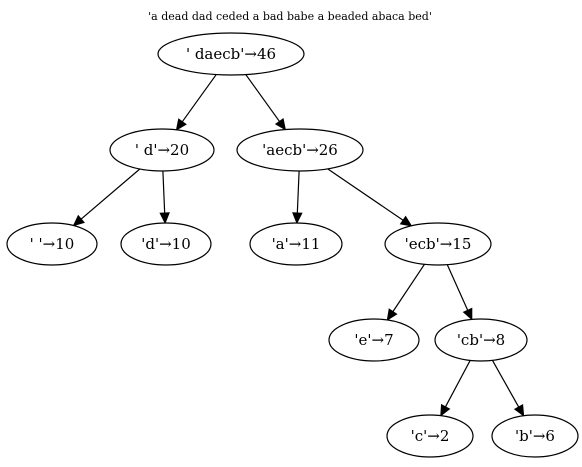 The width and height of the screenshot is (582, 467). What do you see at coordinates (297, 218) in the screenshot?
I see `arrowhead-n_aecb-to-n_a` at bounding box center [297, 218].